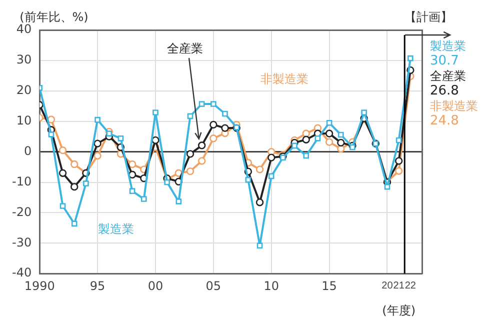 This screenshot has height=326, width=500. Describe the element at coordinates (444, 90) in the screenshot. I see `data-label: 26.8` at that location.